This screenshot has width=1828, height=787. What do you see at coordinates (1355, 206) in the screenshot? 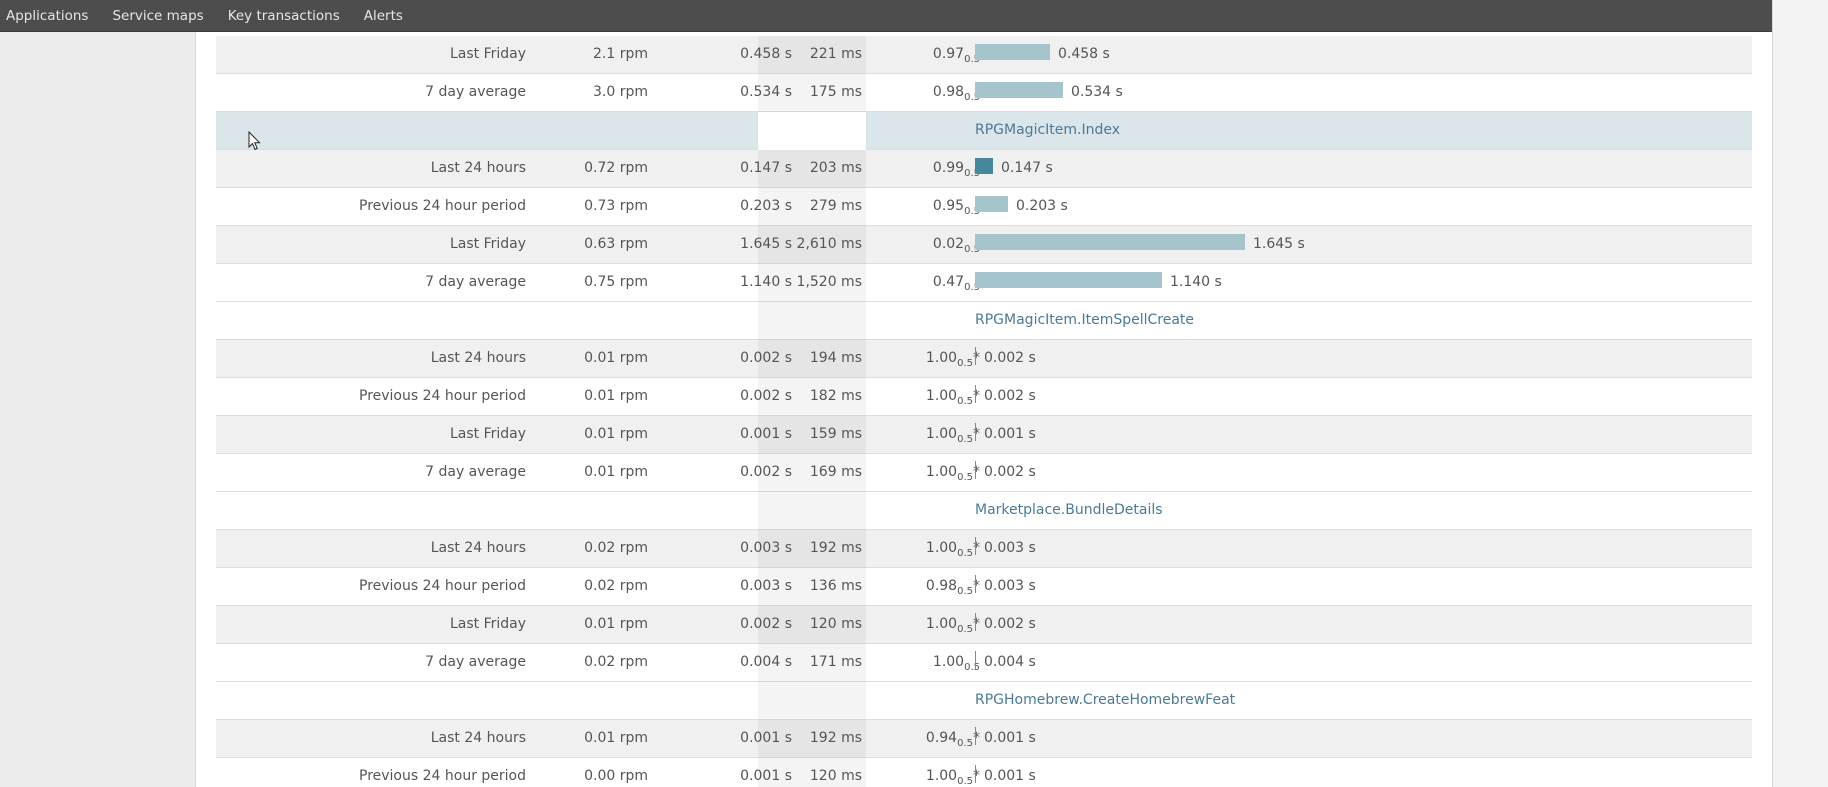
I see `response-bar-cell: 0.203 s` at bounding box center [1355, 206].